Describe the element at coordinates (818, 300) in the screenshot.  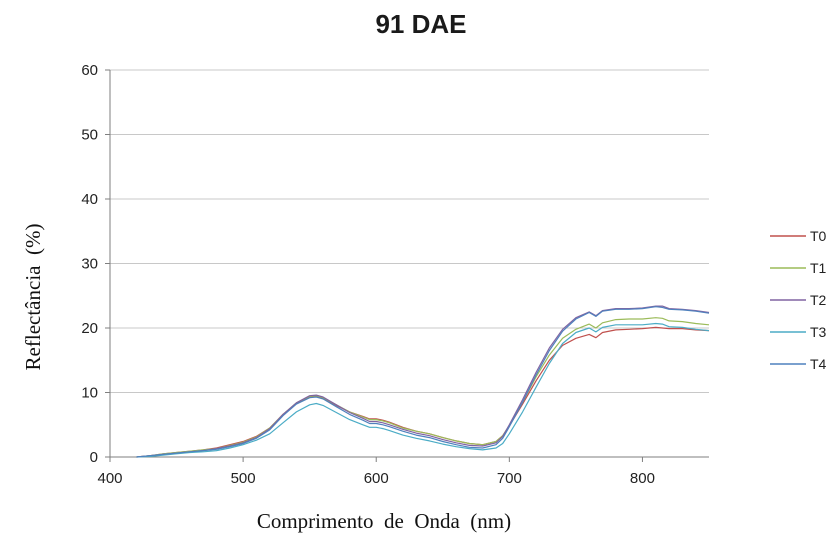
I see `legend-label-t2: T2` at that location.